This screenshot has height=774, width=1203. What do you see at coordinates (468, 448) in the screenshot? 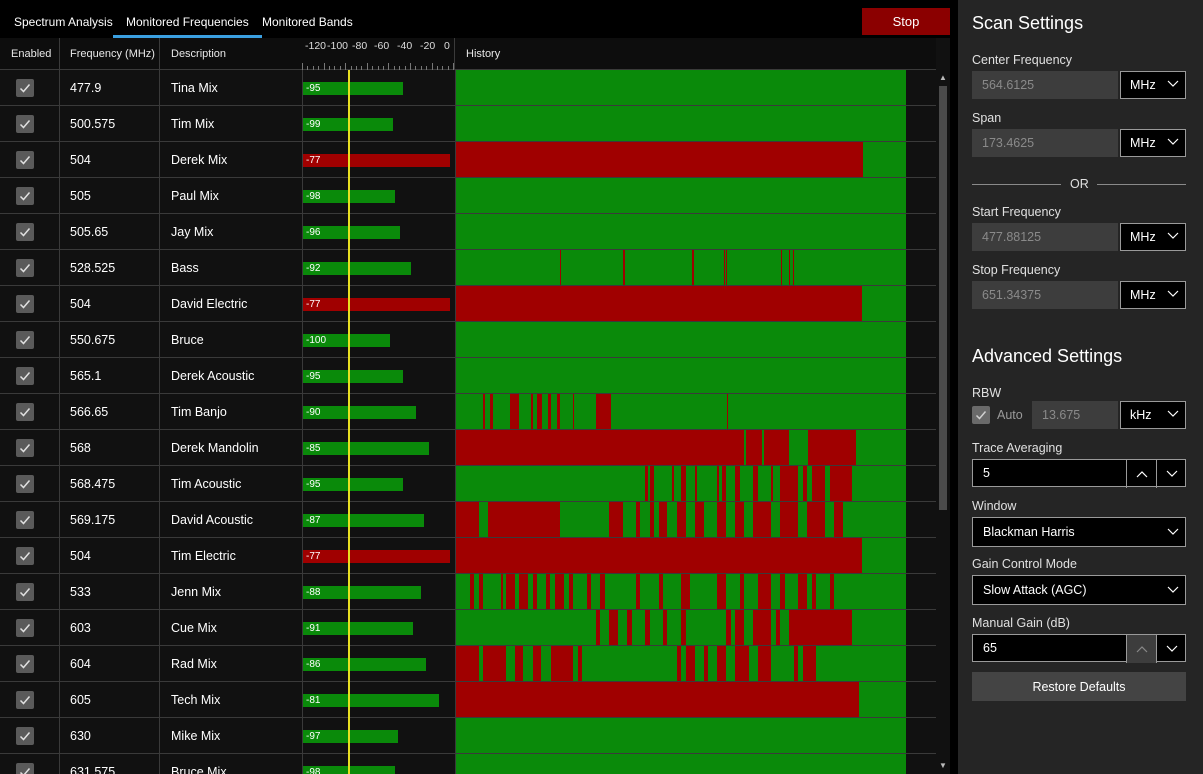
I see `table-row: 568 Derek Mandolin -85` at bounding box center [468, 448].